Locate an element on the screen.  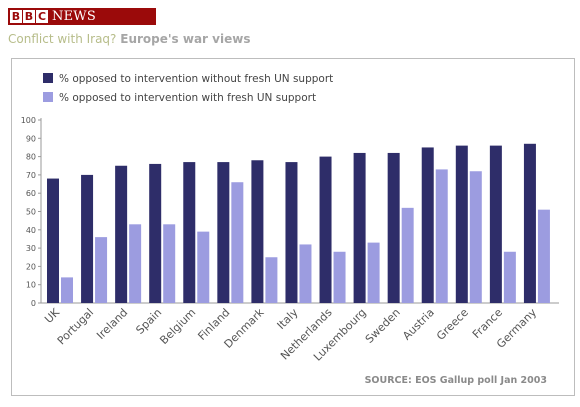
category-label-italy: Italy is located at coordinates (288, 319).